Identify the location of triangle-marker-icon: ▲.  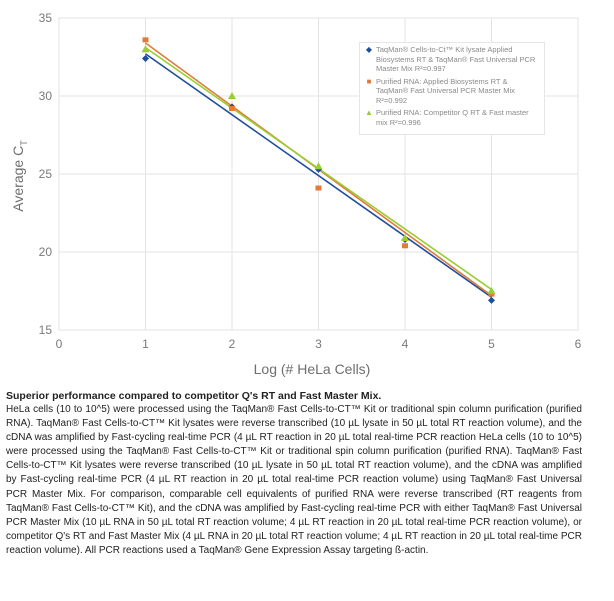
(369, 112).